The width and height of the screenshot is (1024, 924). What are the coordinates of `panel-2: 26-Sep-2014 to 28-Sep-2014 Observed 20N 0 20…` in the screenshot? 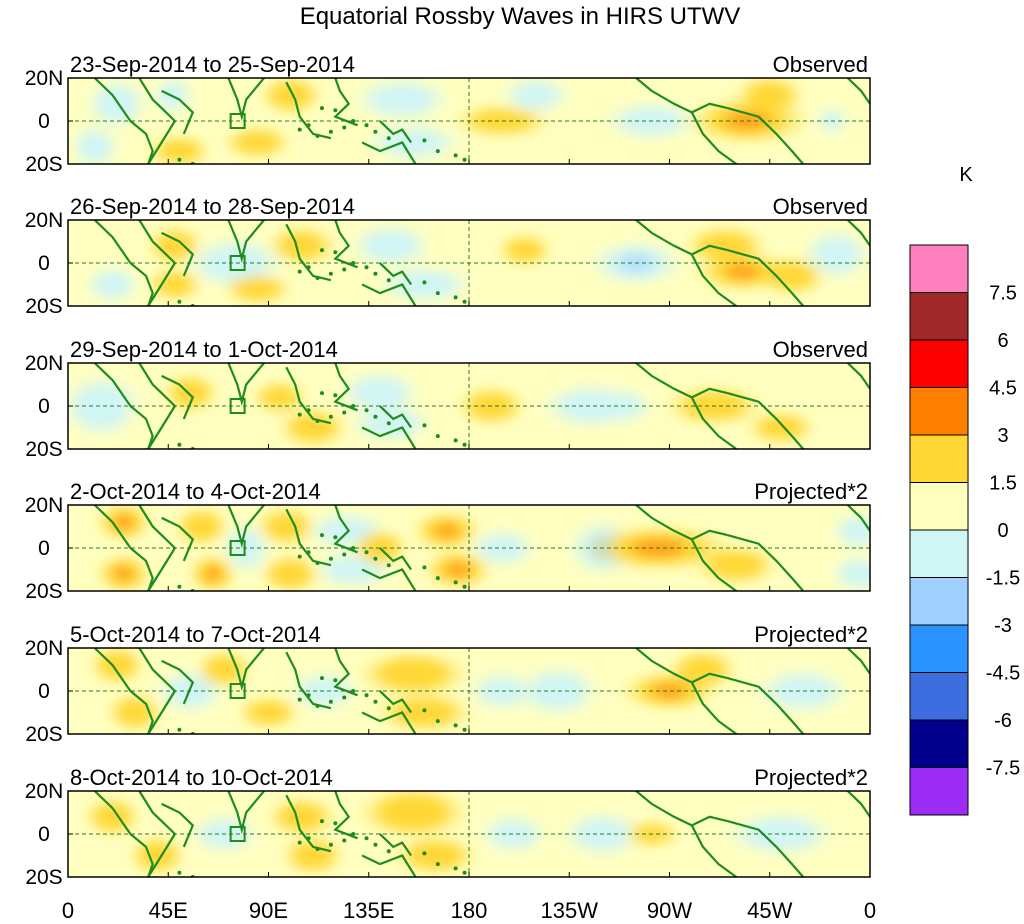 It's located at (448, 256).